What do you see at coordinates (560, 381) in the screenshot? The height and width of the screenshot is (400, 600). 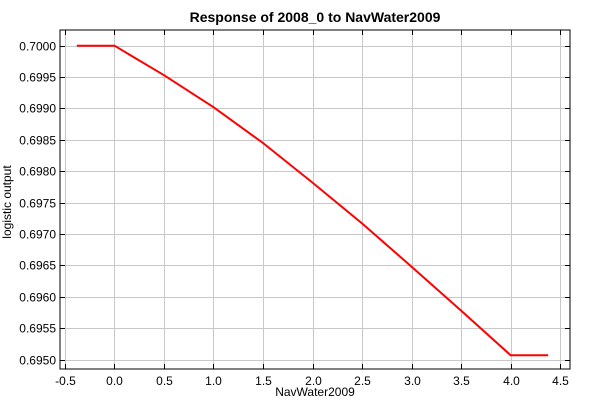 I see `x-tick-label: 4.5` at bounding box center [560, 381].